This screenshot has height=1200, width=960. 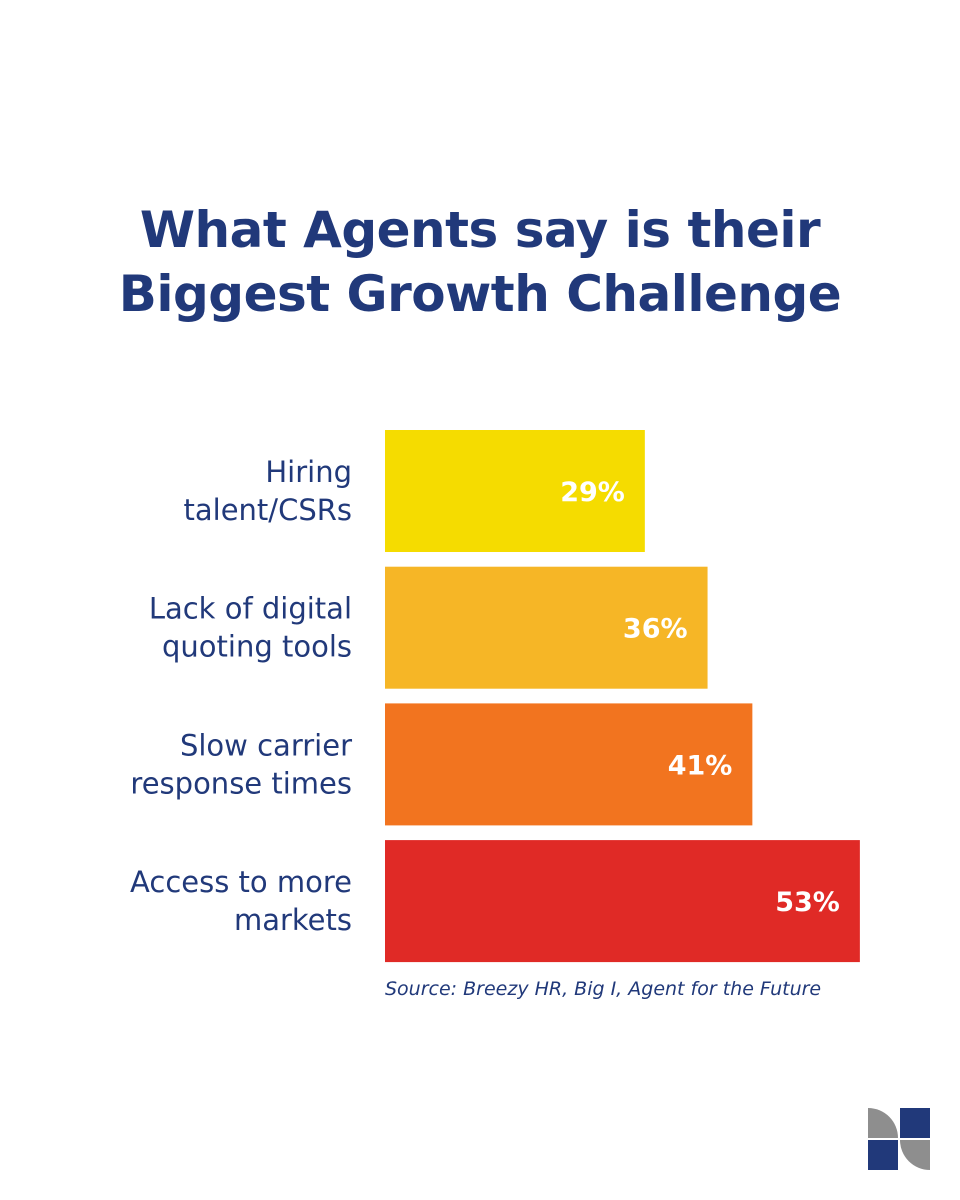 What do you see at coordinates (257, 647) in the screenshot?
I see `category-label: quoting tools` at bounding box center [257, 647].